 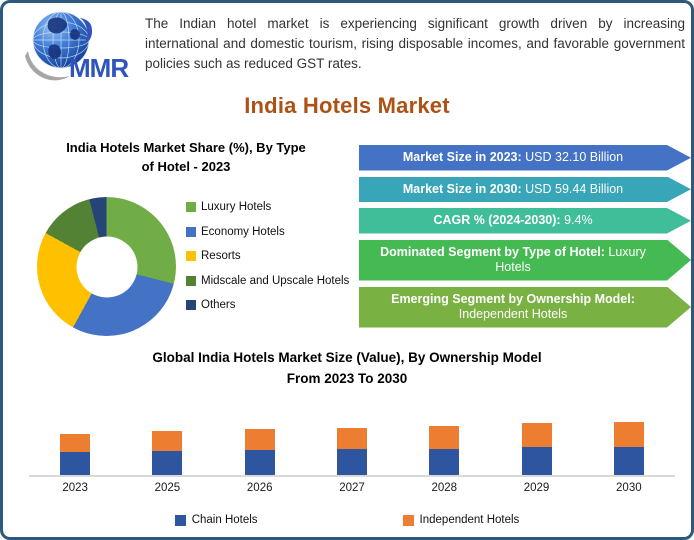 I want to click on stat-banner: Market Size in 2030: USD 59.44 Billion, so click(x=525, y=190).